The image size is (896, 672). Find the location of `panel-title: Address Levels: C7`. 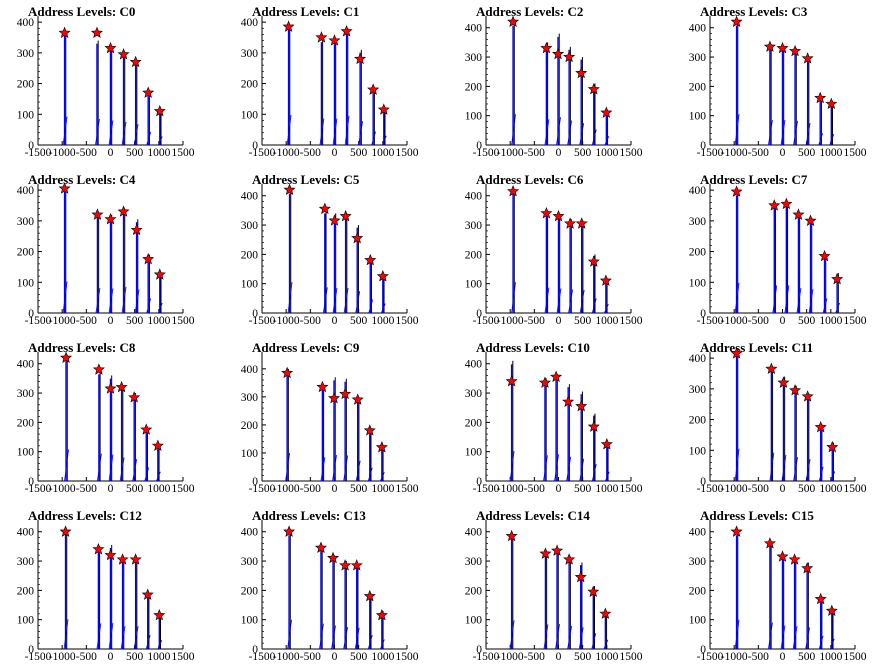

panel-title: Address Levels: C7 is located at coordinates (754, 179).